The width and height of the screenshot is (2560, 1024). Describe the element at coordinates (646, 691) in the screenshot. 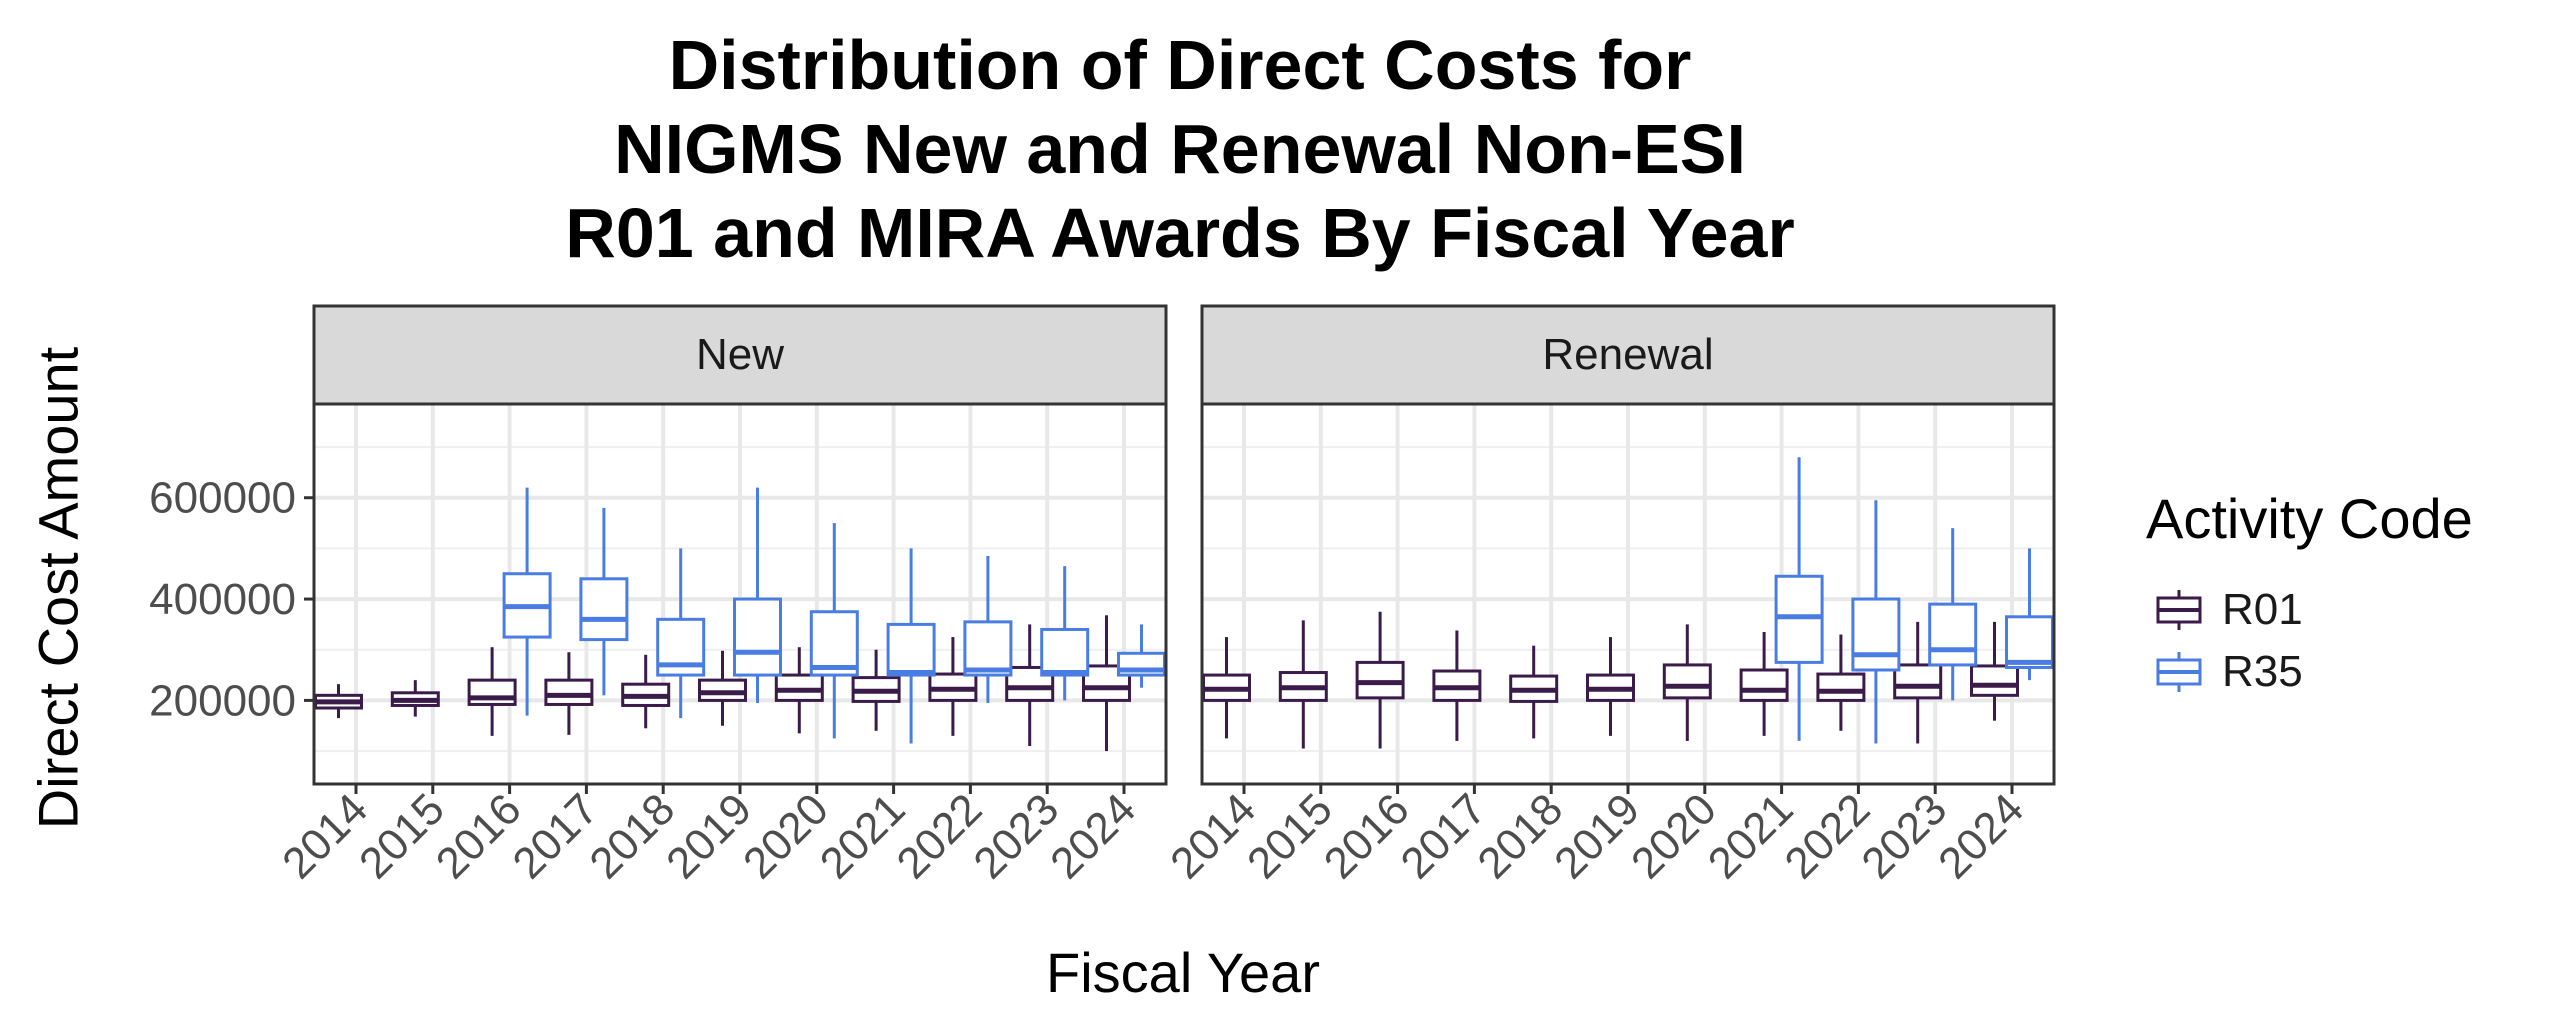

I see `box-new-r01-2018` at that location.